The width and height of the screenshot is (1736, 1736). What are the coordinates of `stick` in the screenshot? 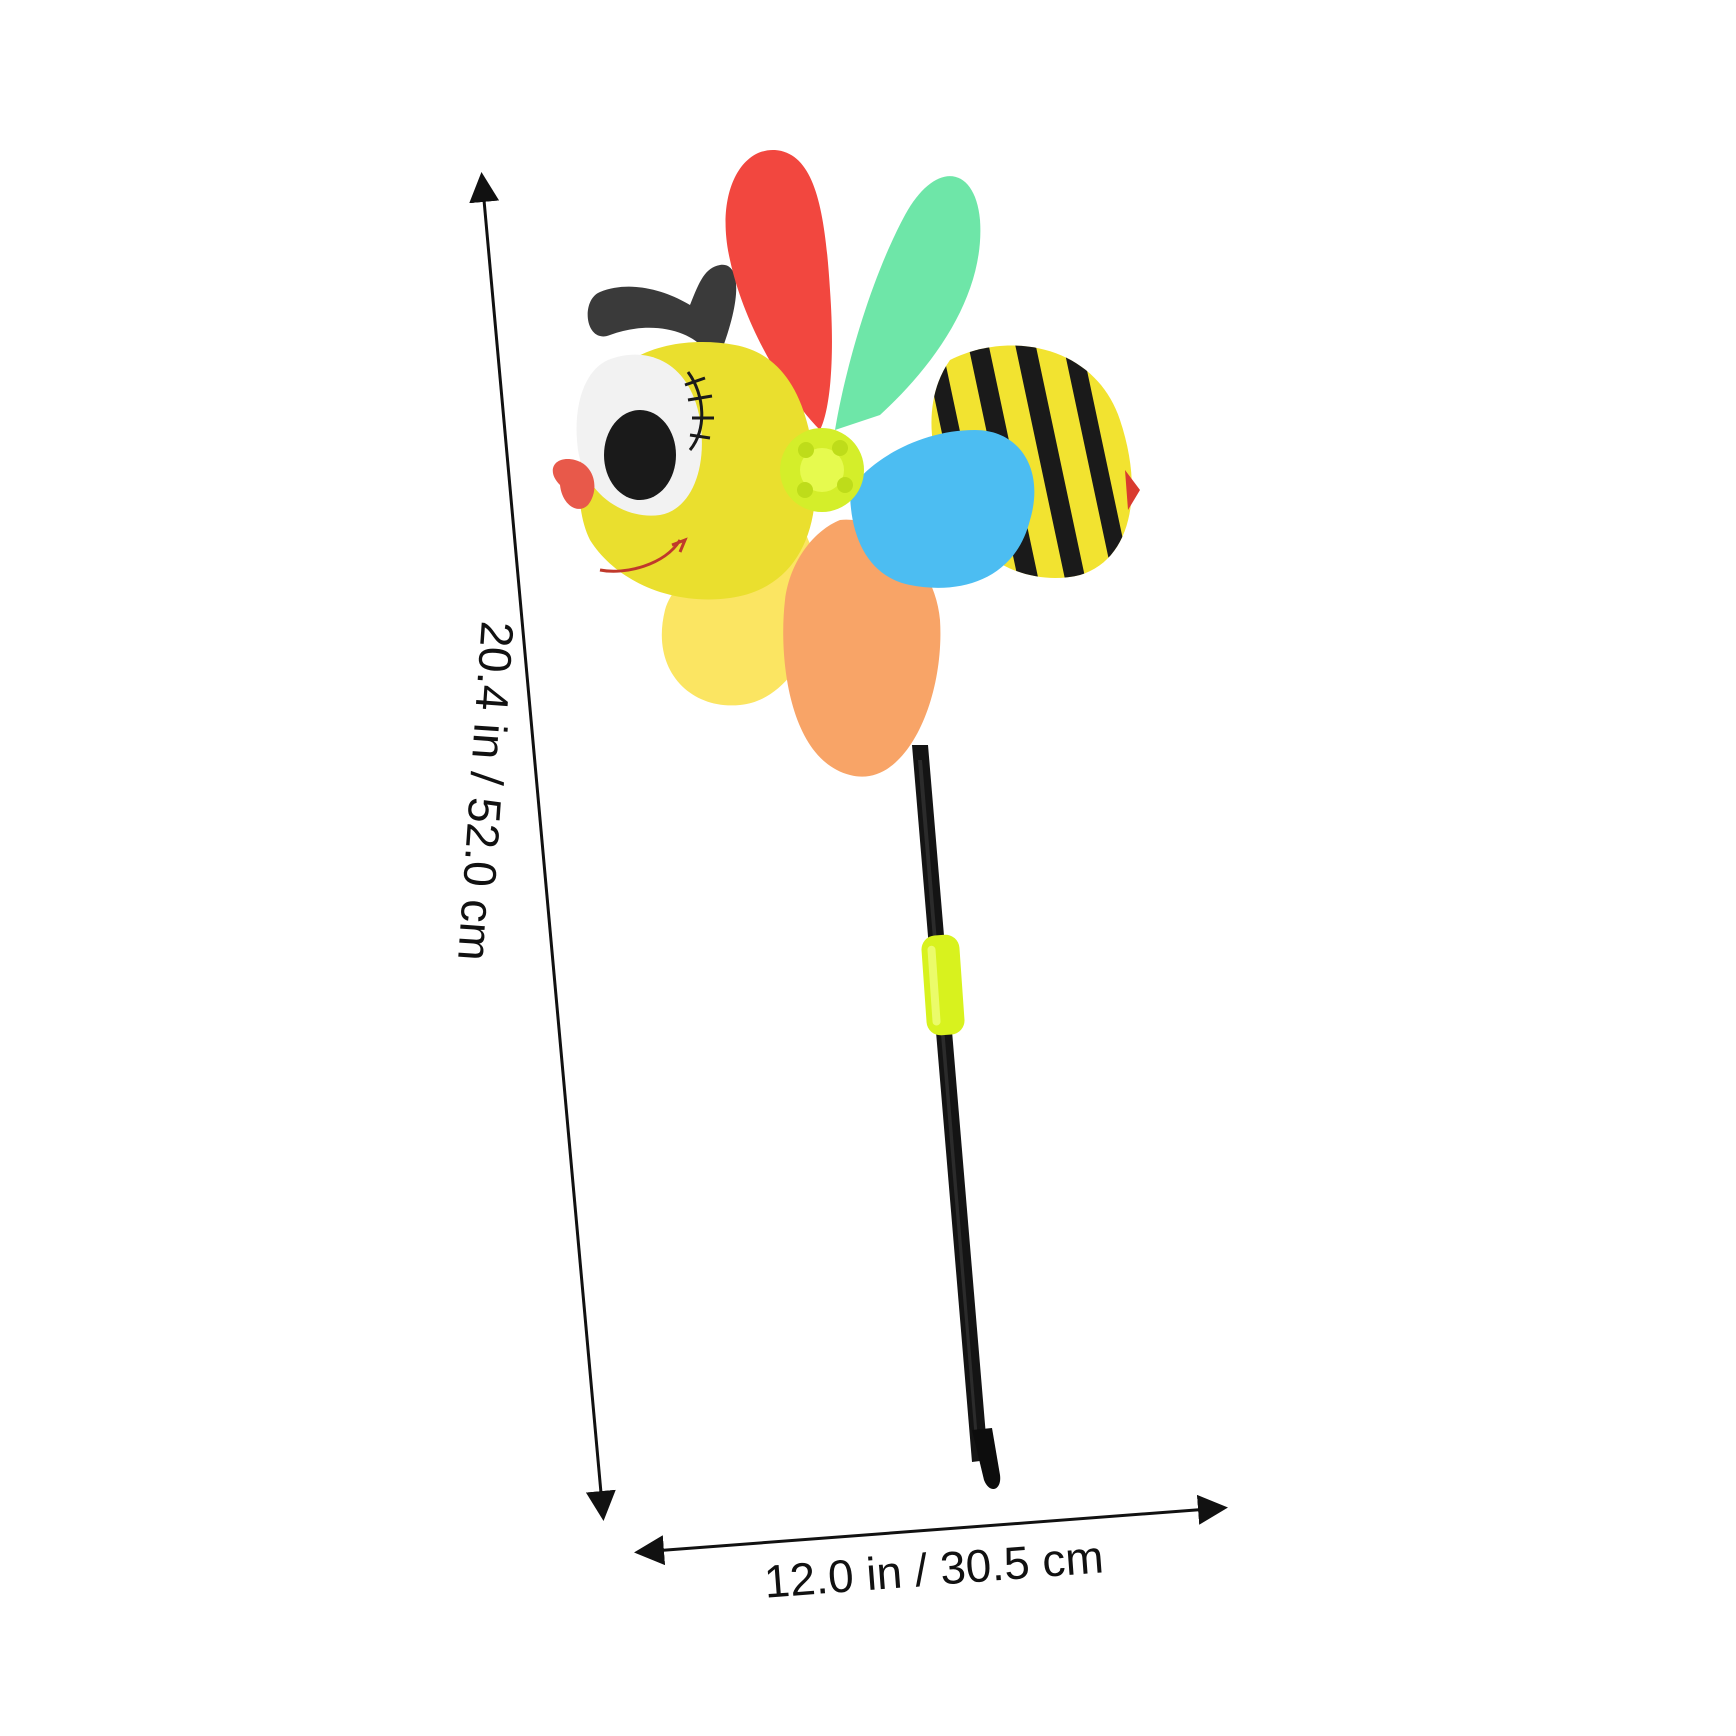 It's located at (956, 1117).